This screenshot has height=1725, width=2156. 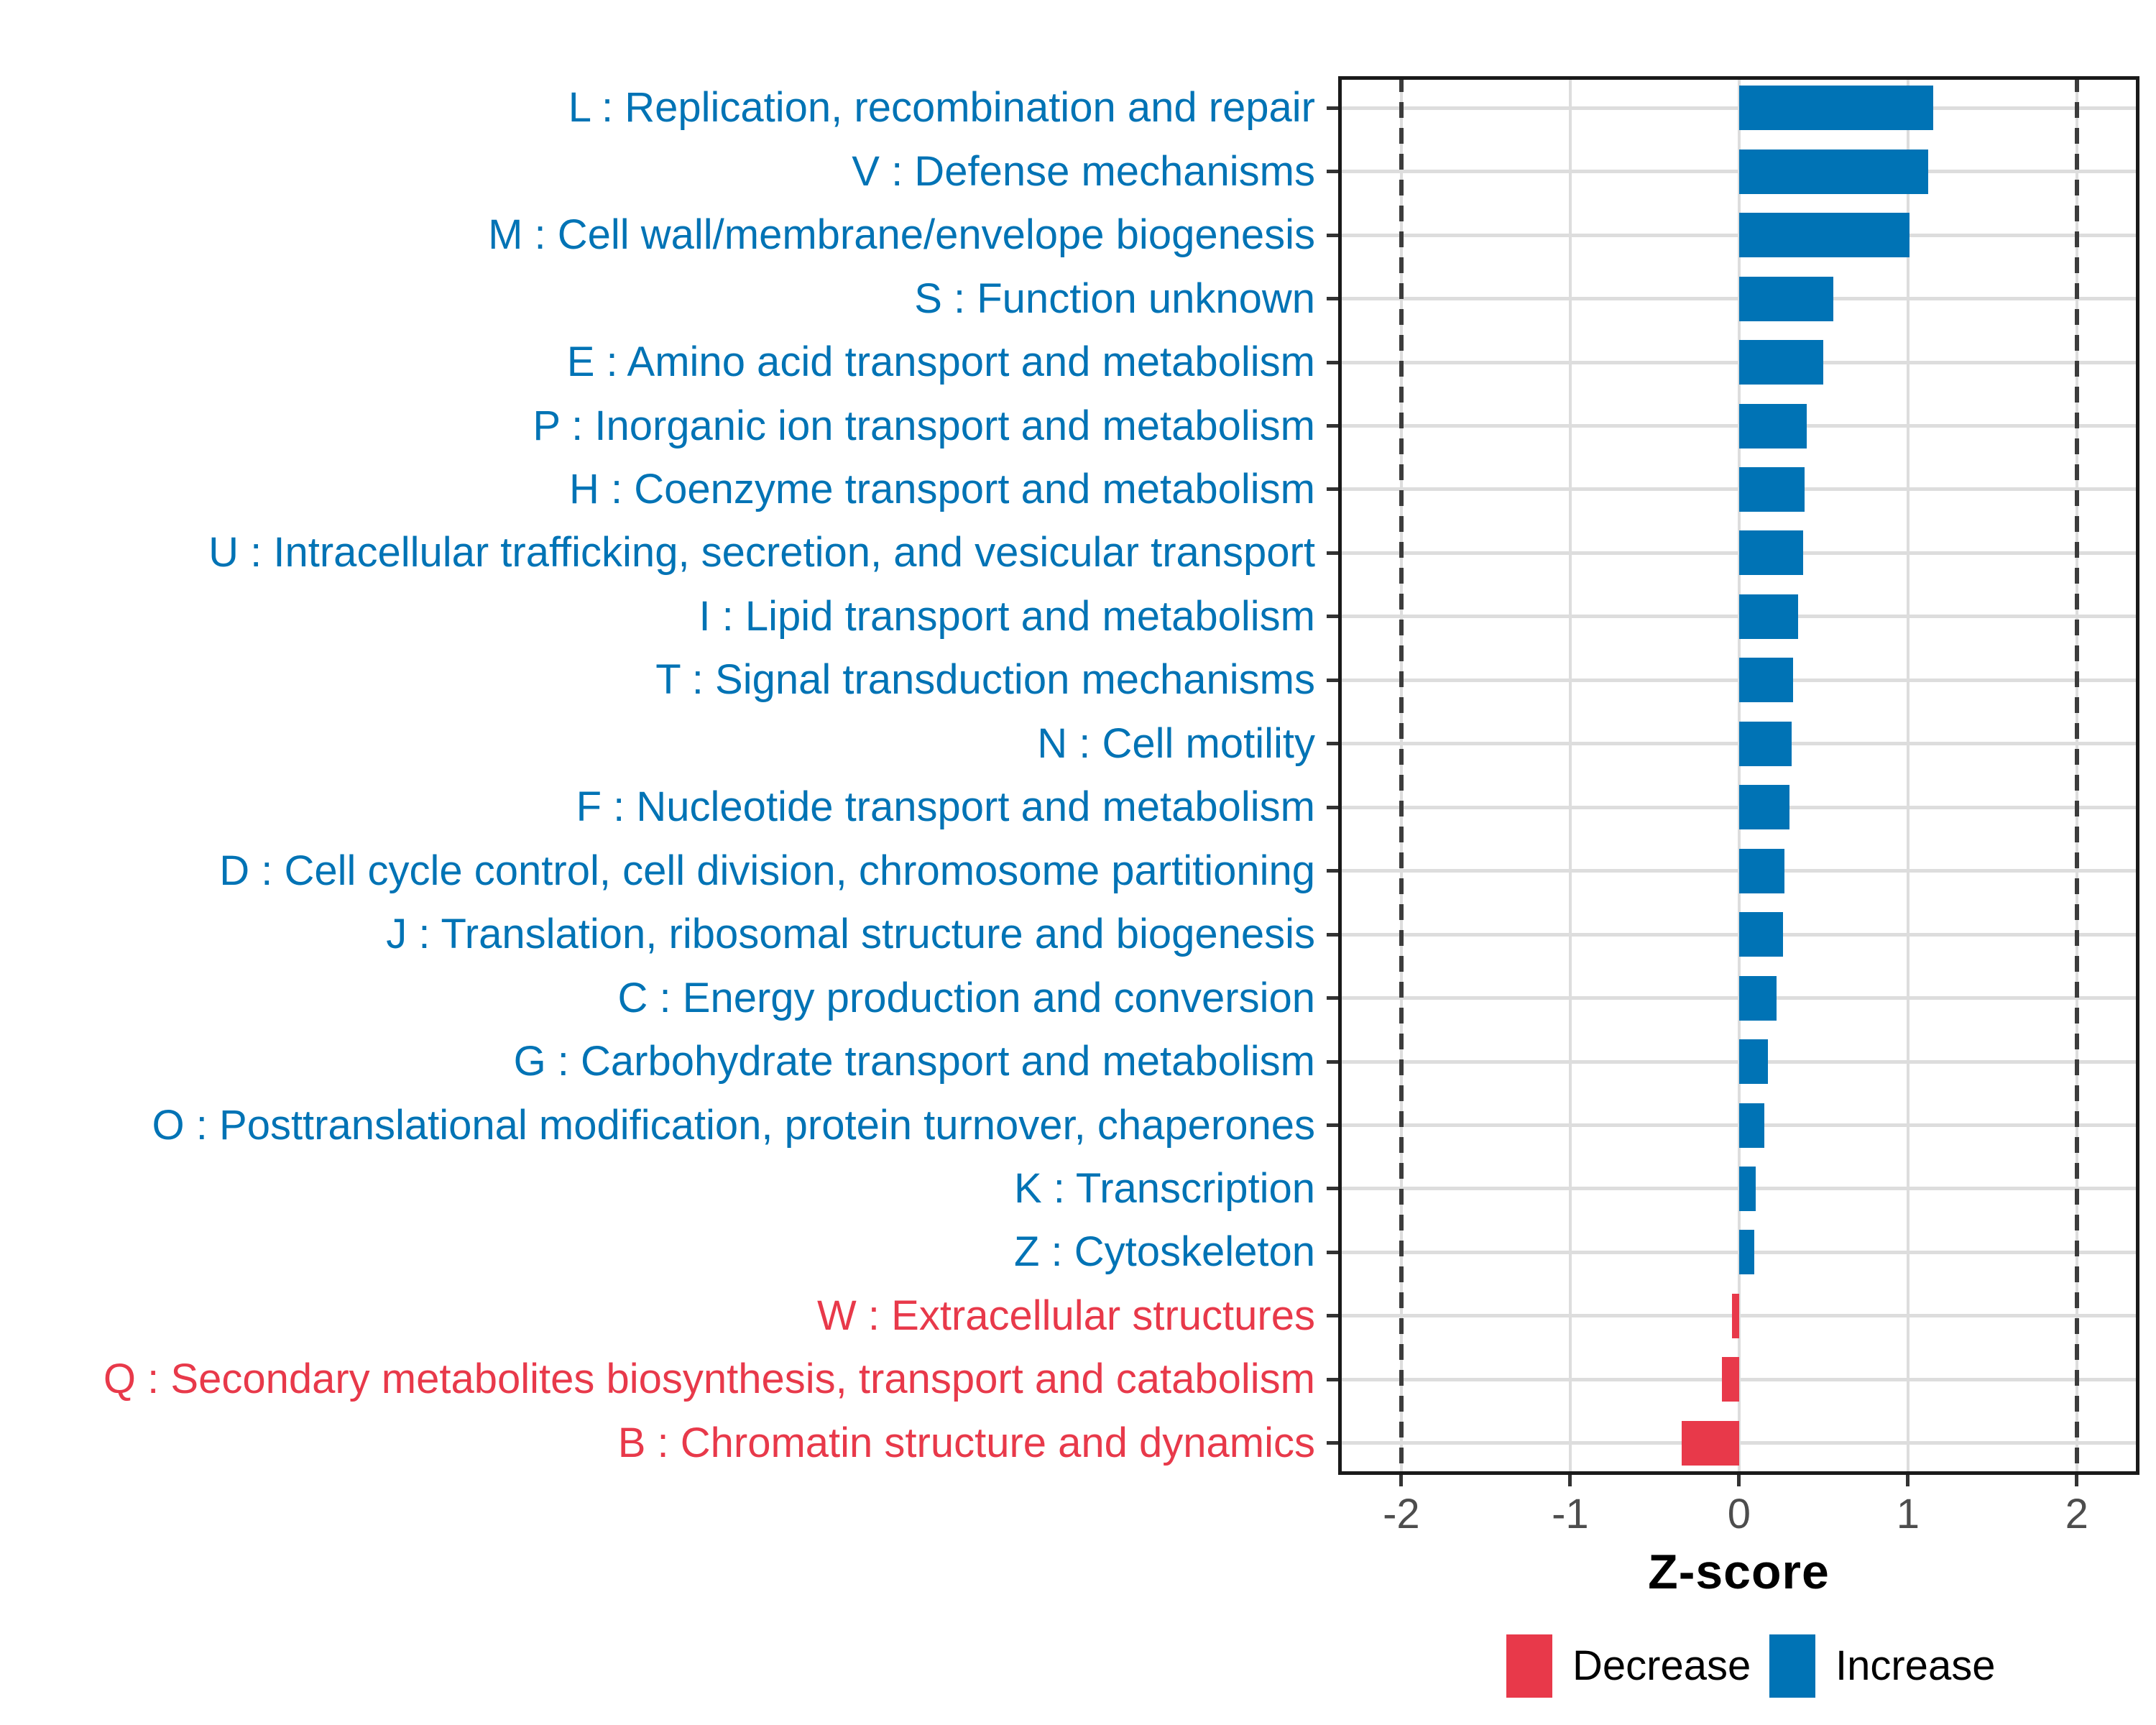 I want to click on bar-F, so click(x=1764, y=807).